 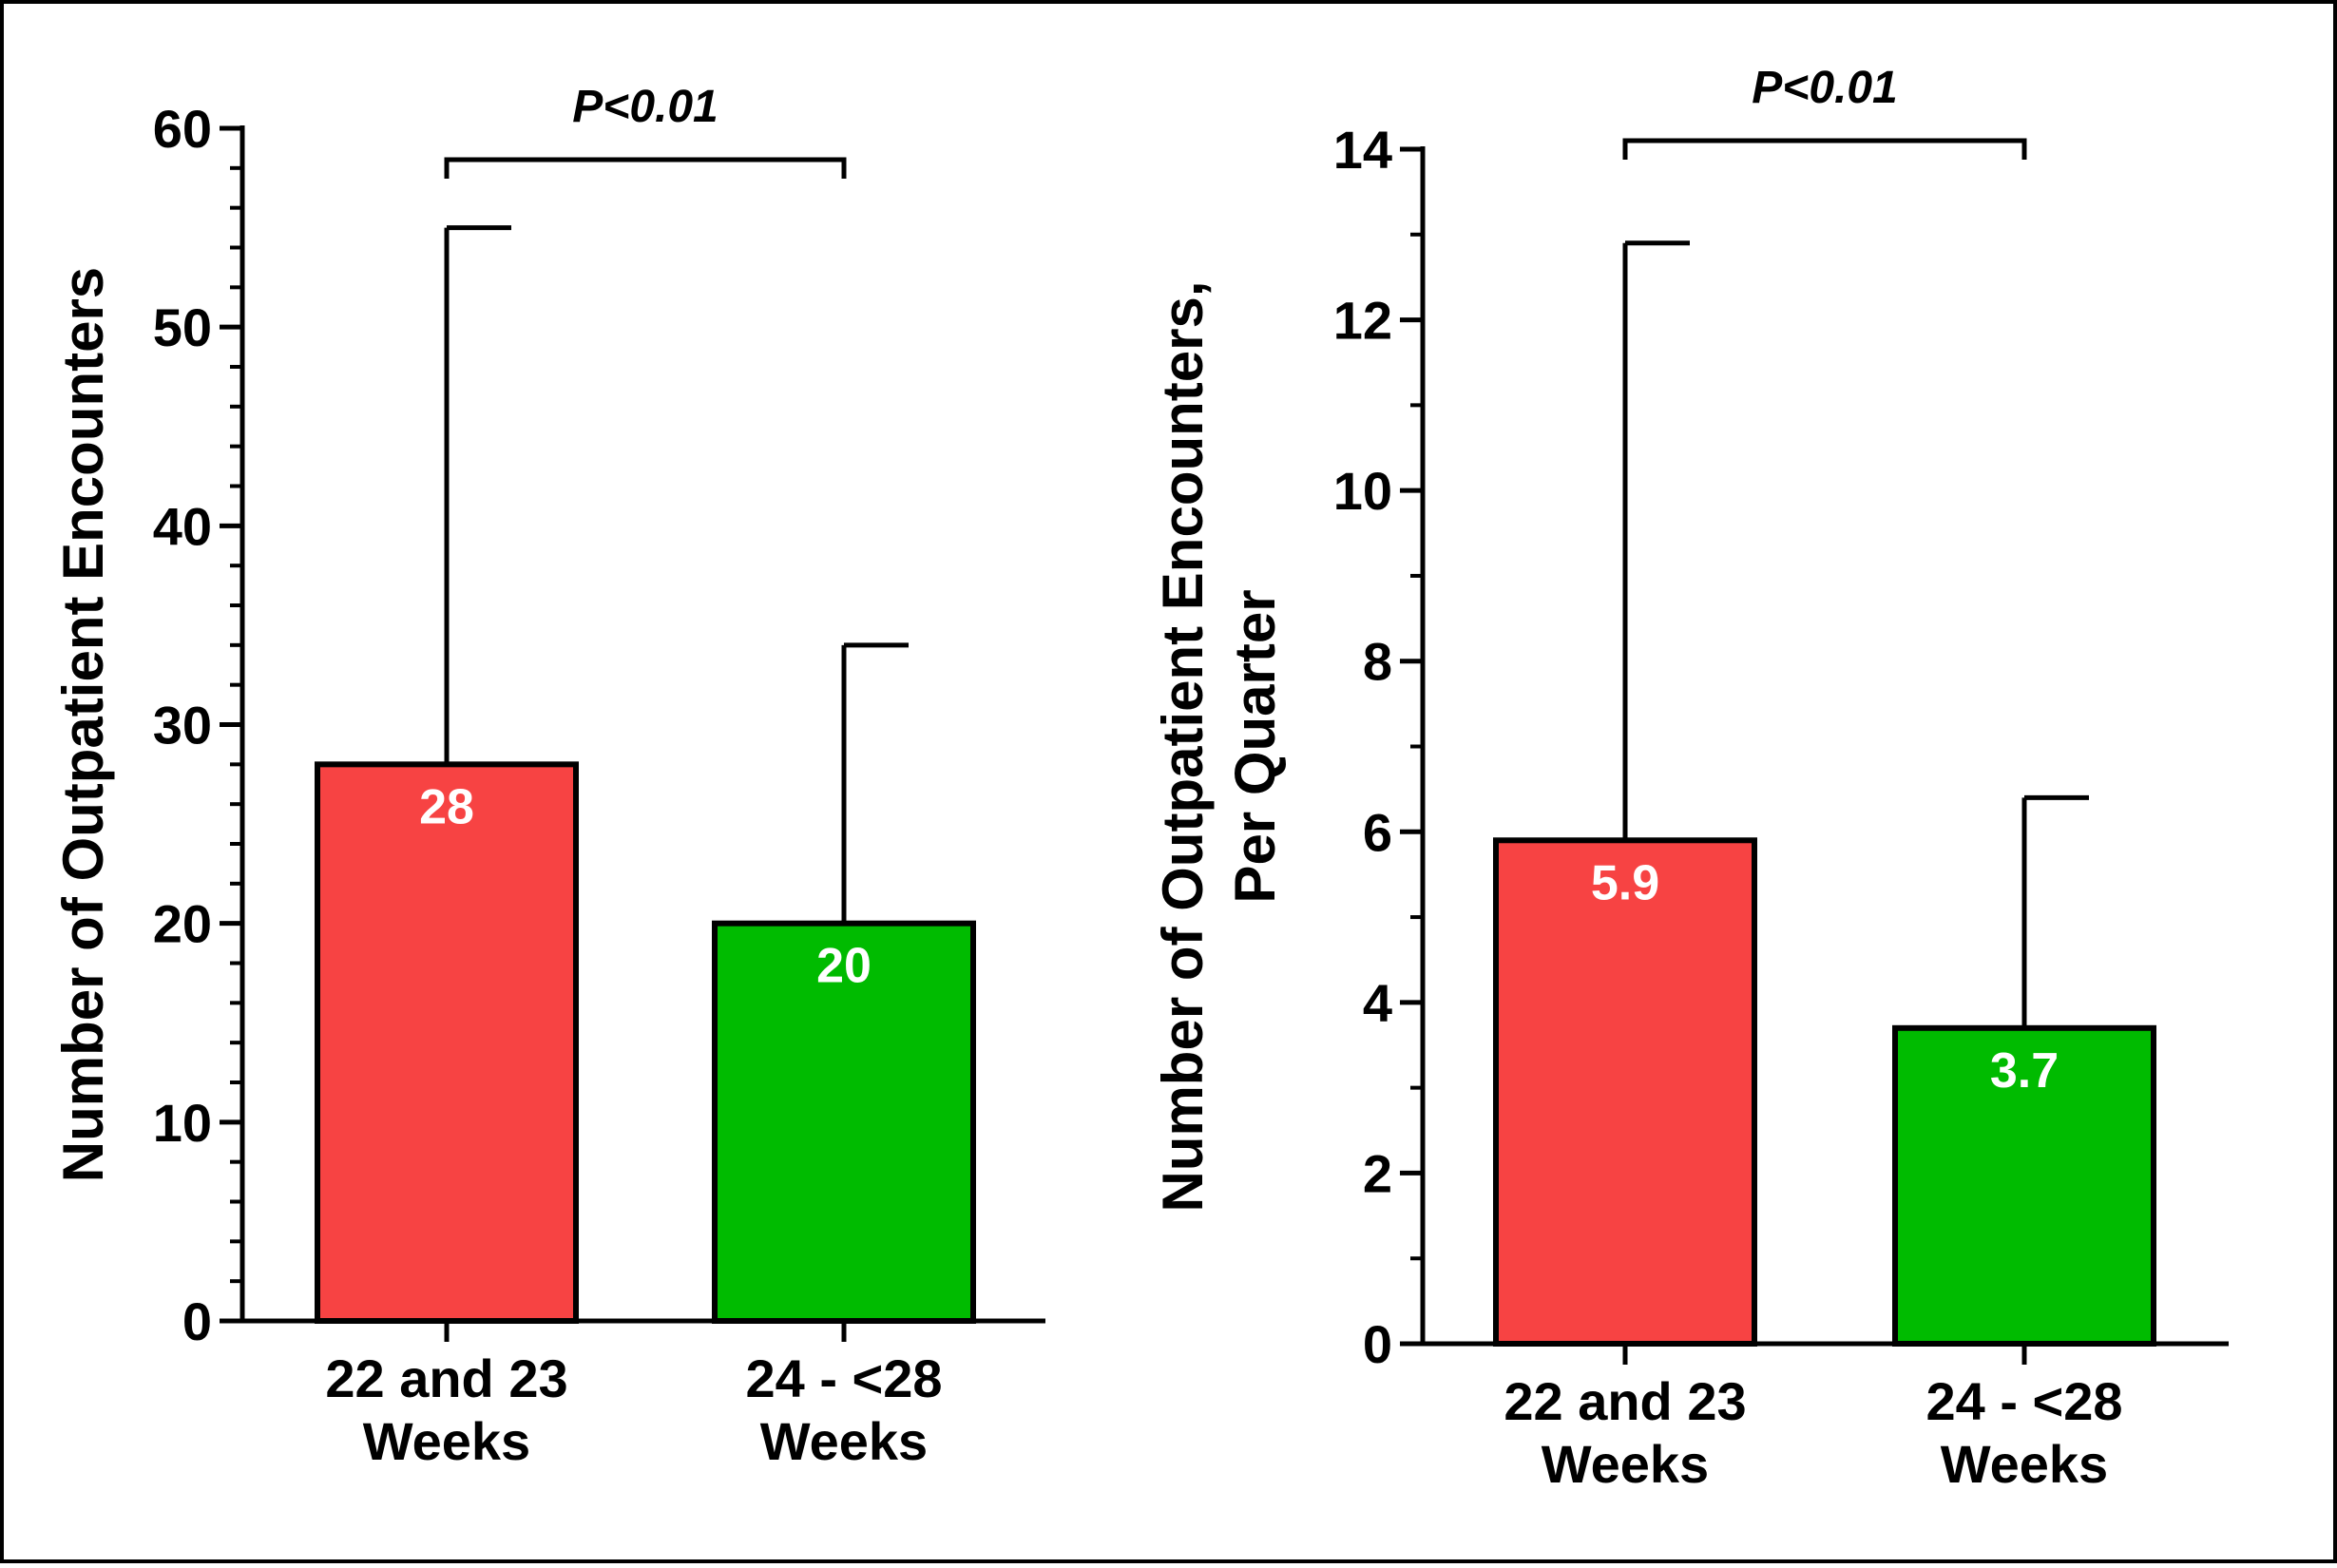 I want to click on bar-value-label: 5.9, so click(x=1625, y=883).